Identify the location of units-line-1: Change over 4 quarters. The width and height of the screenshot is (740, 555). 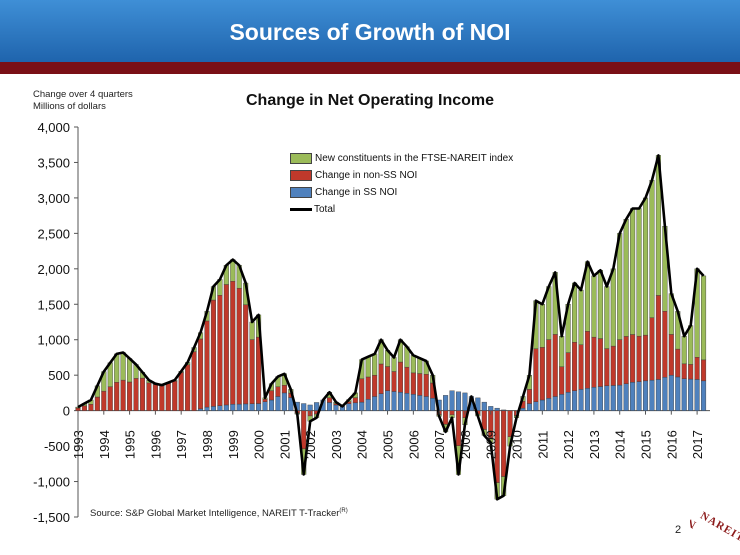
(83, 94).